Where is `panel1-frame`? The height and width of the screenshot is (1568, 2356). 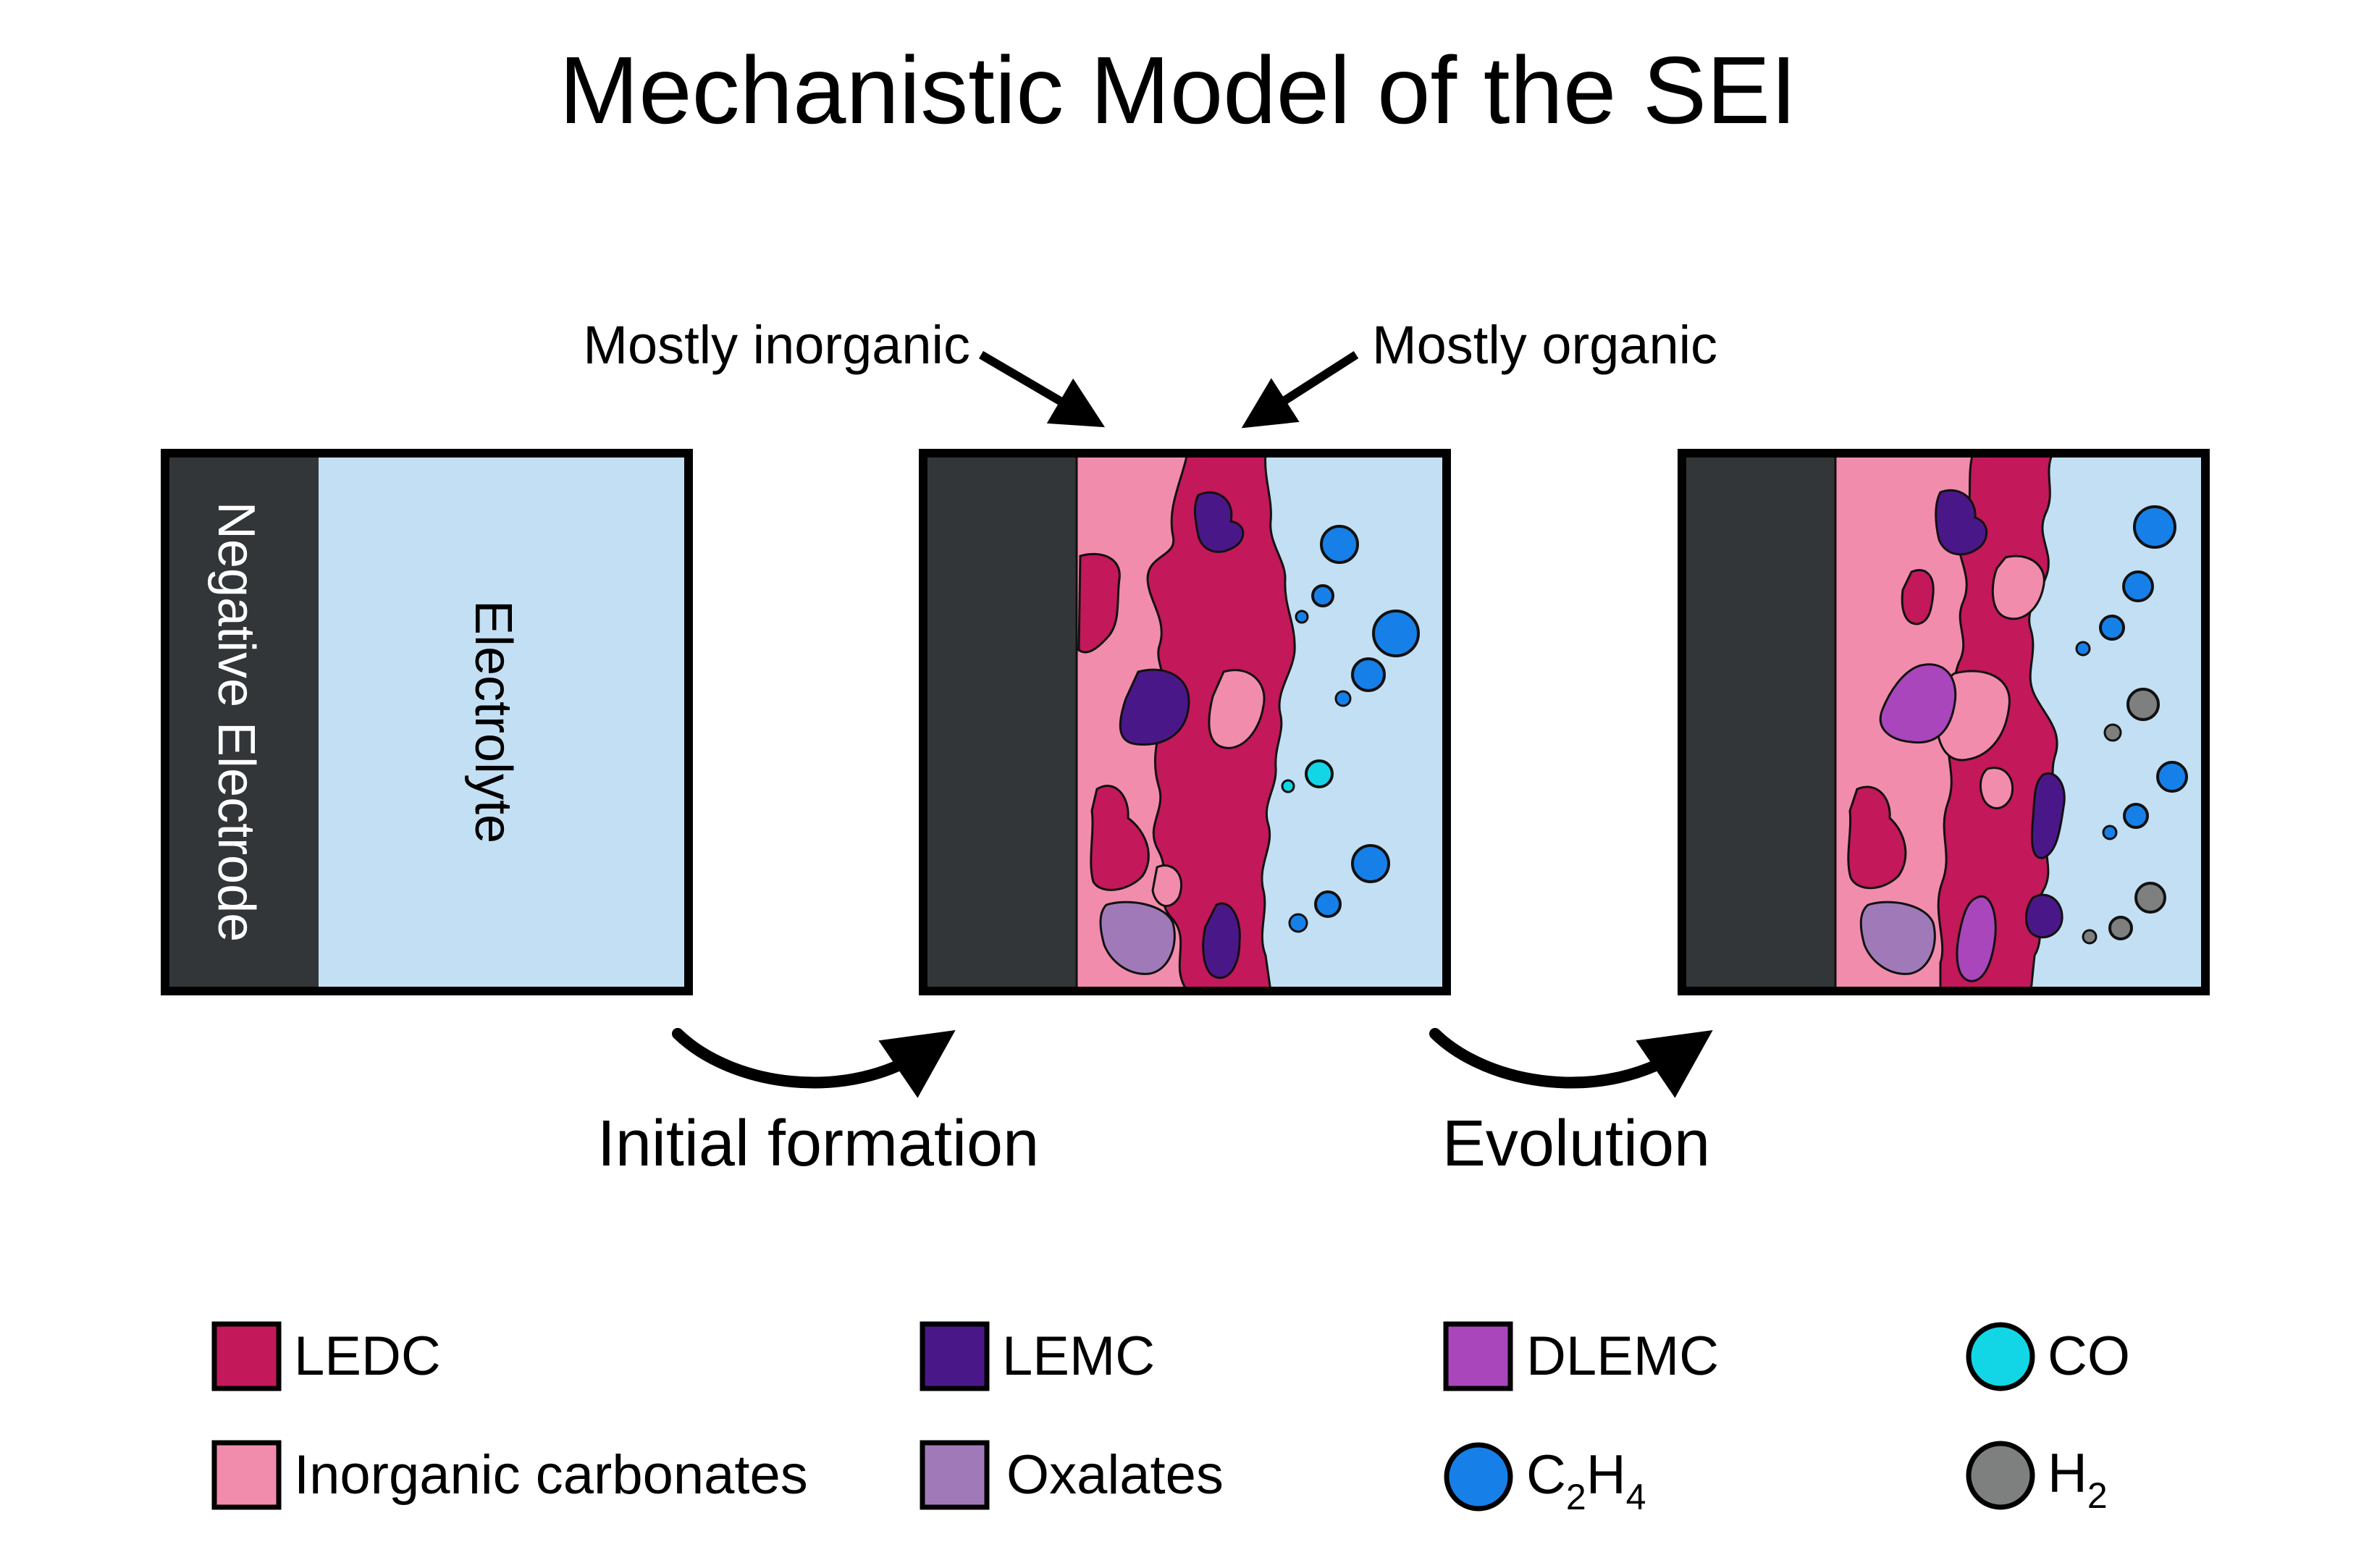 panel1-frame is located at coordinates (427, 722).